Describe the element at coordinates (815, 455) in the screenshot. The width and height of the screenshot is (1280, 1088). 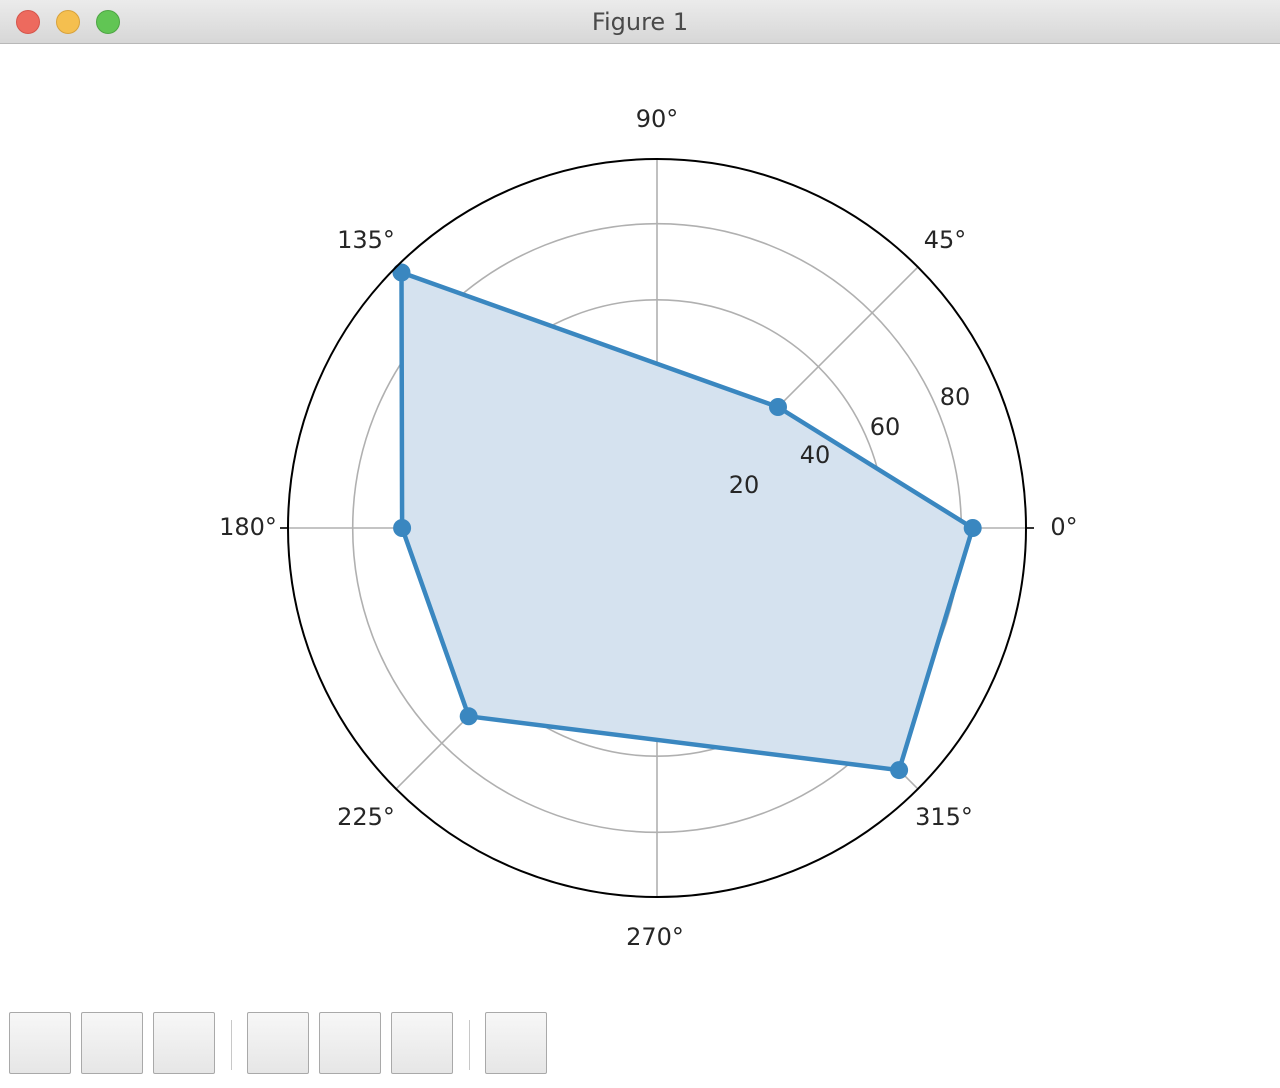
I see `r-tick-label: 40` at that location.